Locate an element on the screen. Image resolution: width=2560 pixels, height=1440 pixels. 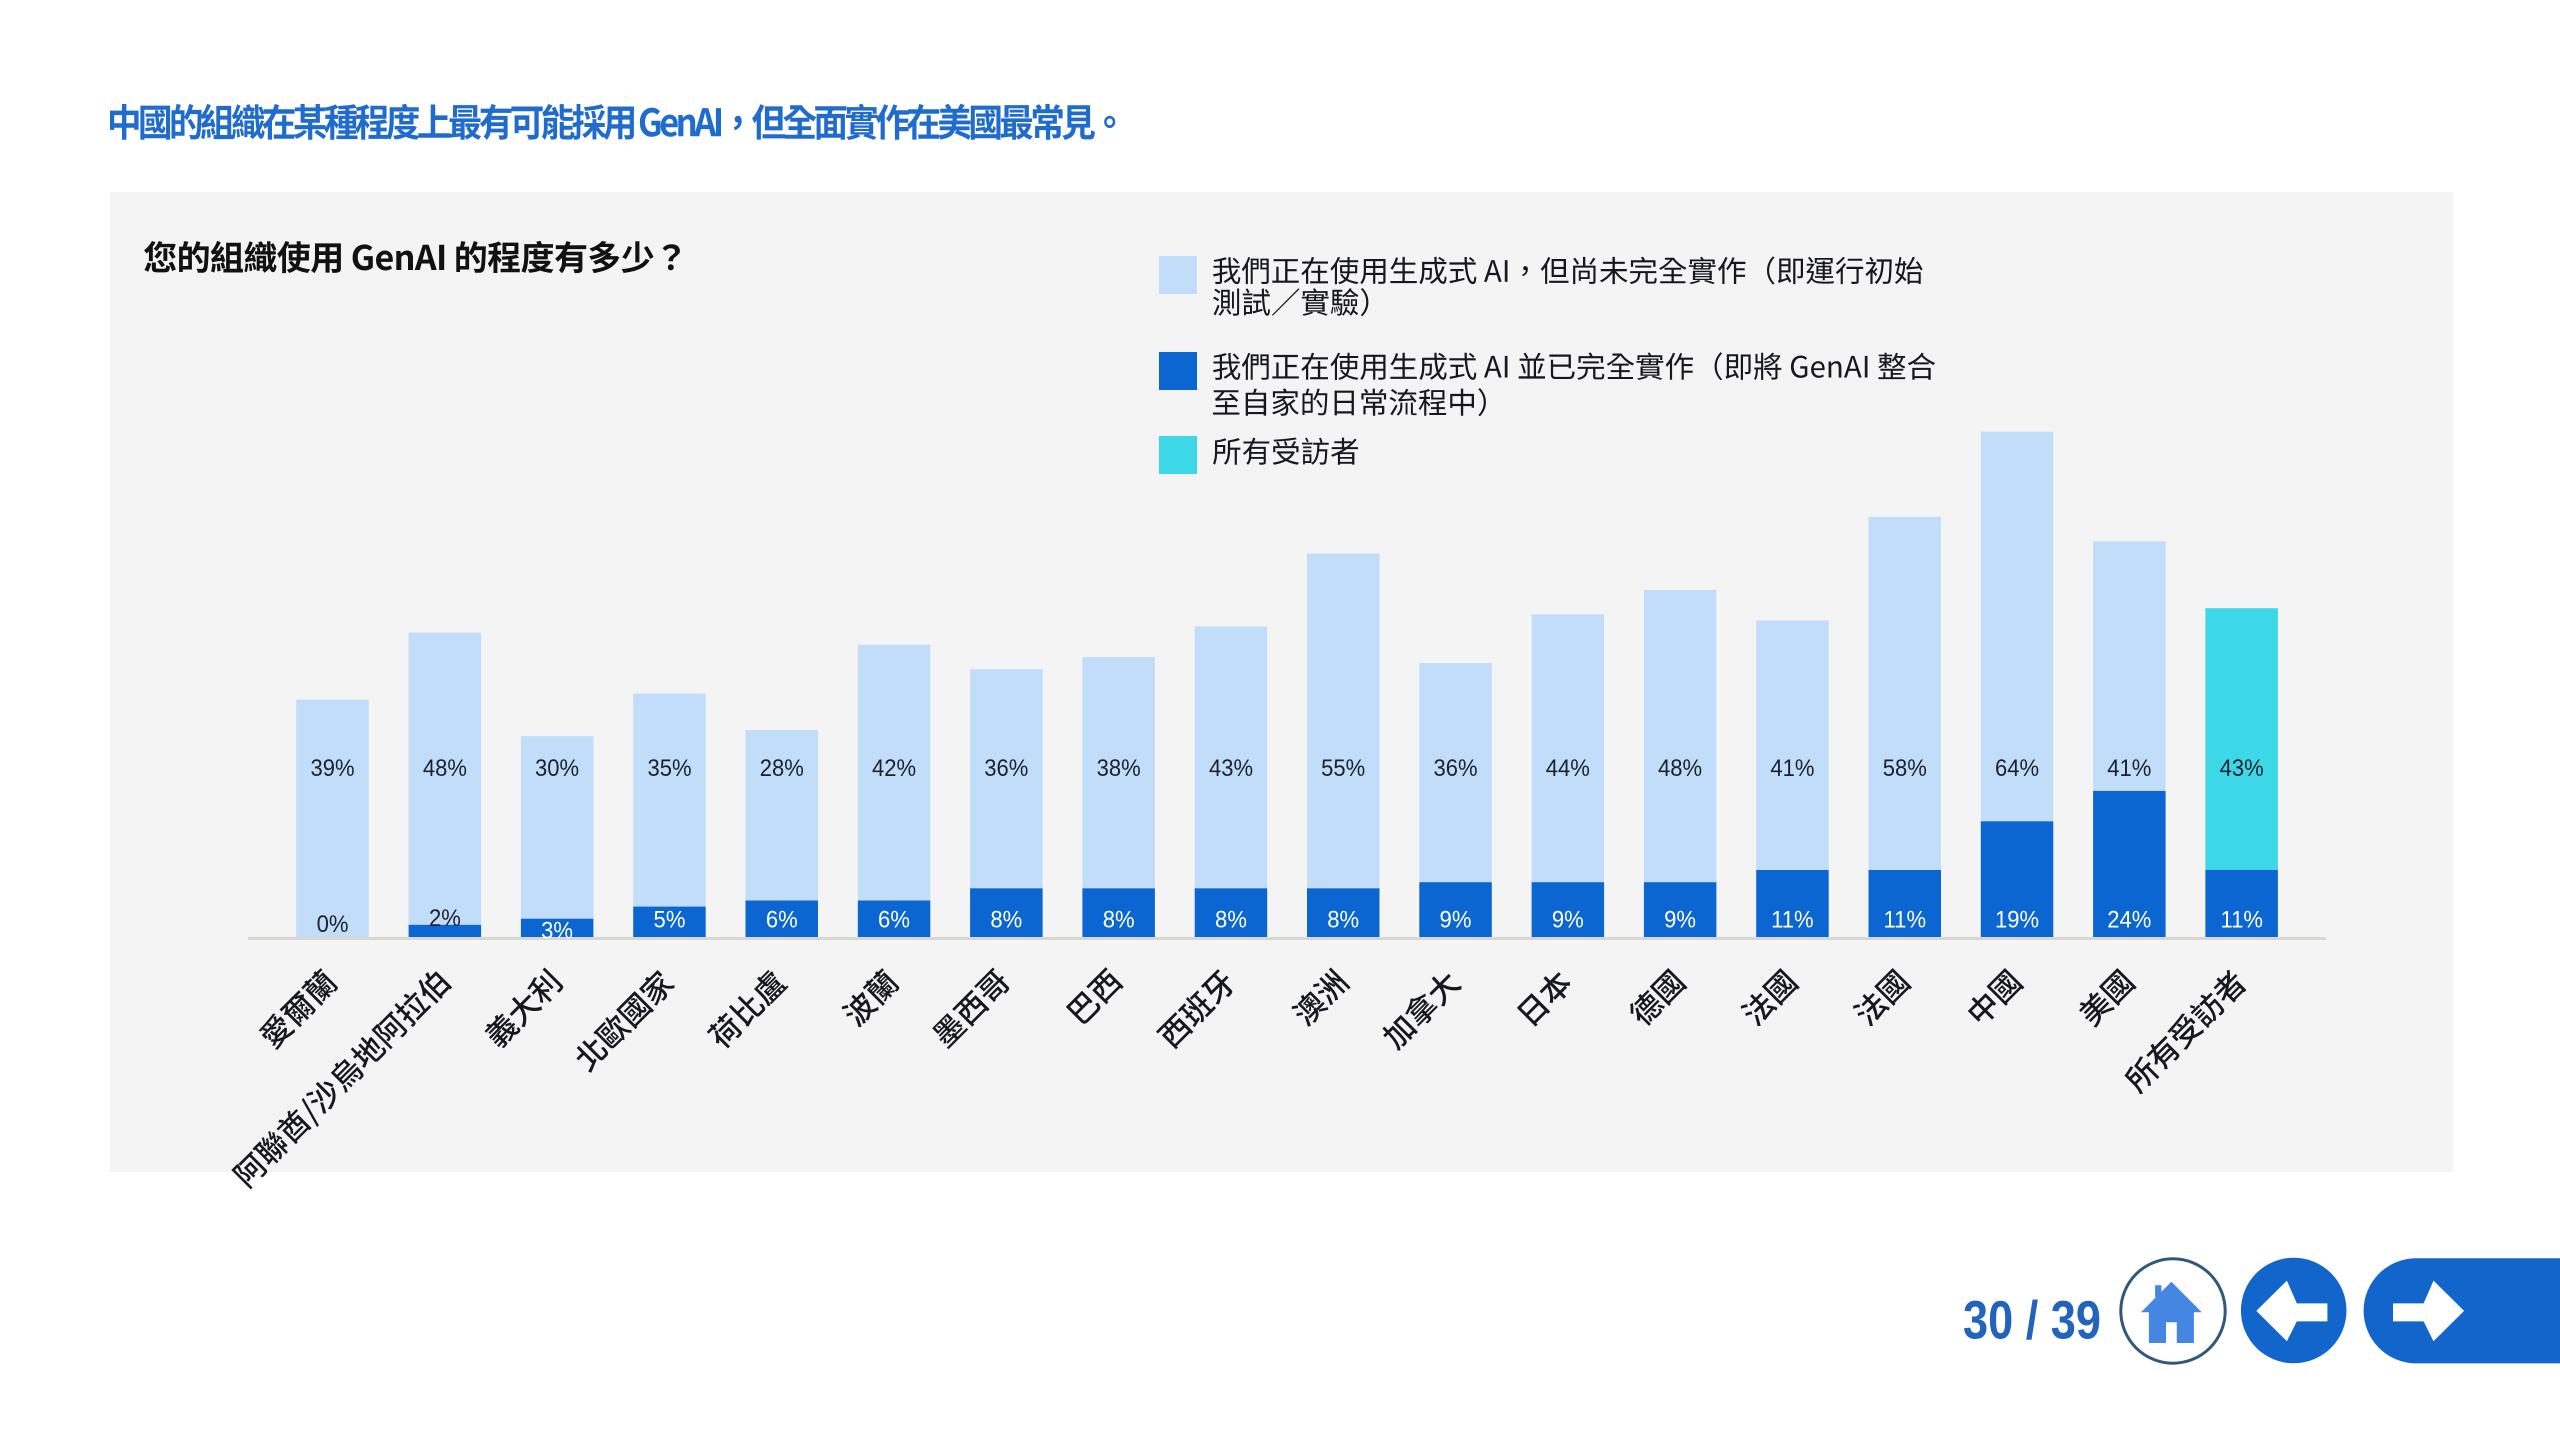
svg-text: 28% is located at coordinates (782, 768).